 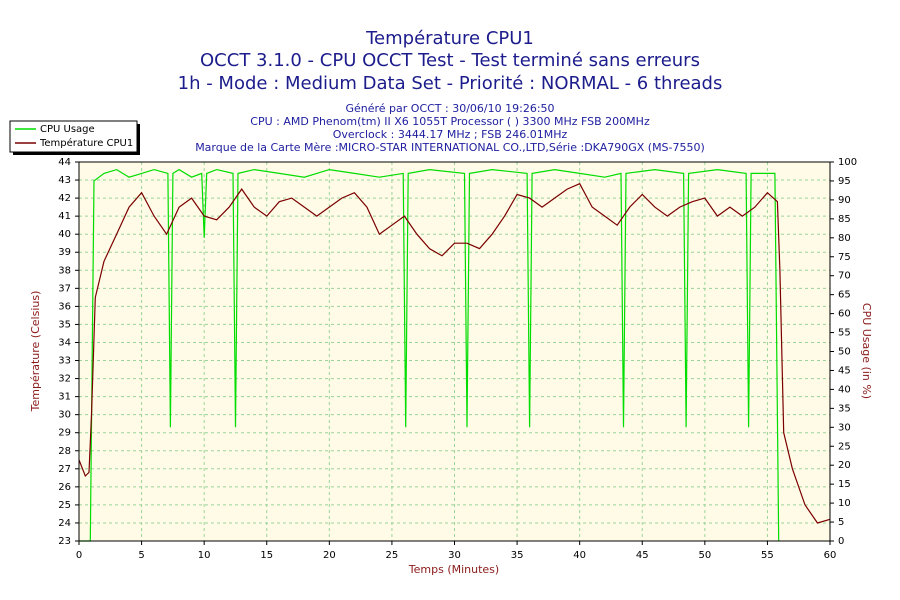 What do you see at coordinates (64, 433) in the screenshot?
I see `y-tick-label: 29` at bounding box center [64, 433].